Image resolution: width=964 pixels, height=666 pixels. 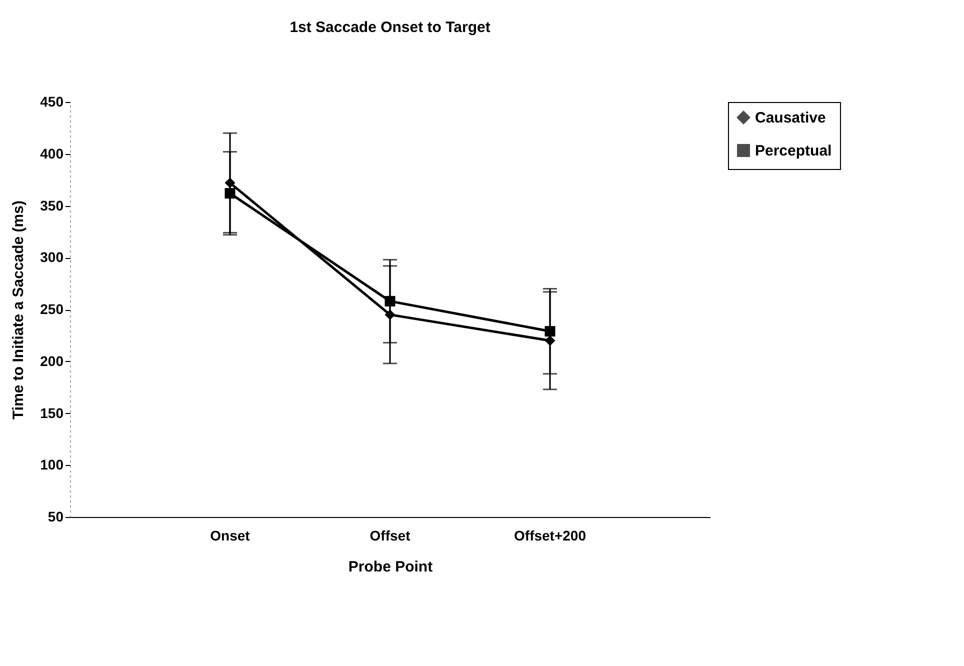 What do you see at coordinates (390, 536) in the screenshot?
I see `x-tick-label: Offset` at bounding box center [390, 536].